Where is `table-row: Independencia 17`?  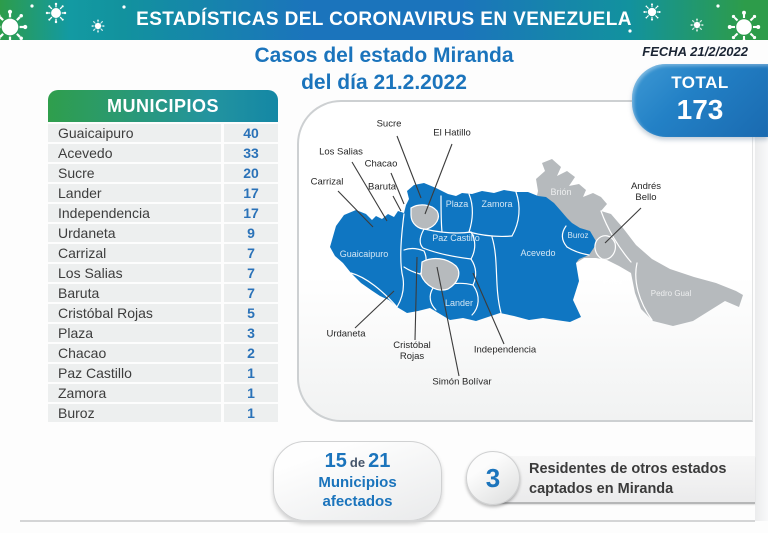
table-row: Independencia 17 is located at coordinates (163, 213).